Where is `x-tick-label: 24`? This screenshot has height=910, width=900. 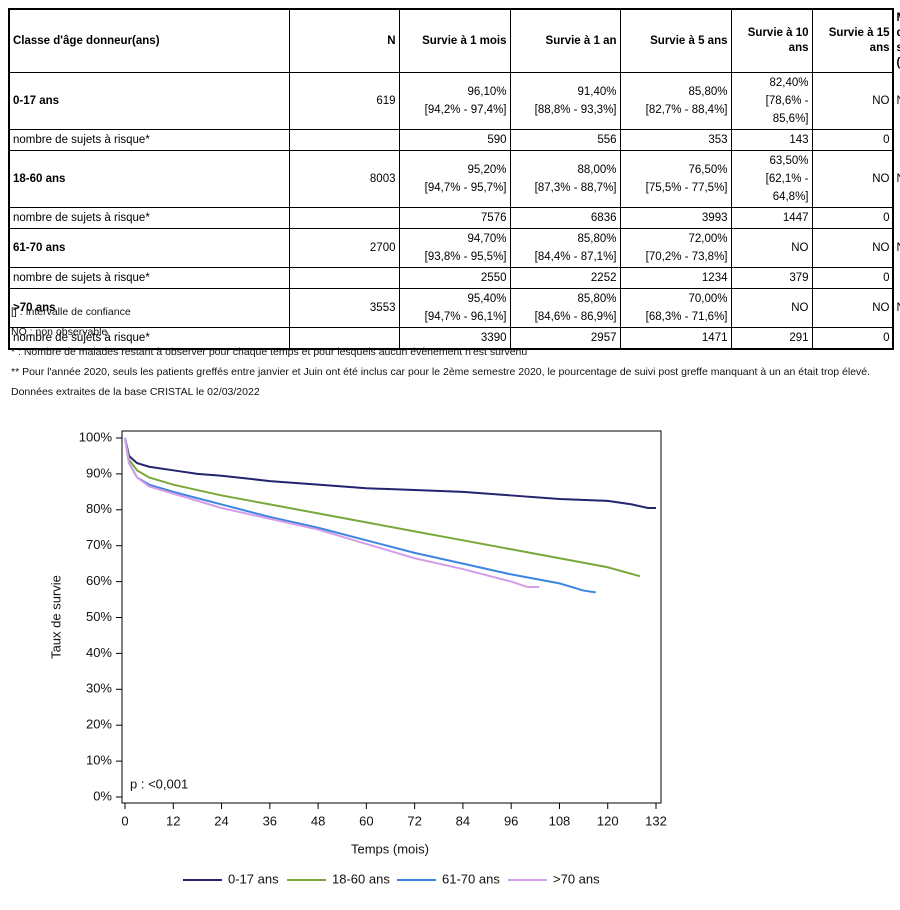
x-tick-label: 24 is located at coordinates (221, 820).